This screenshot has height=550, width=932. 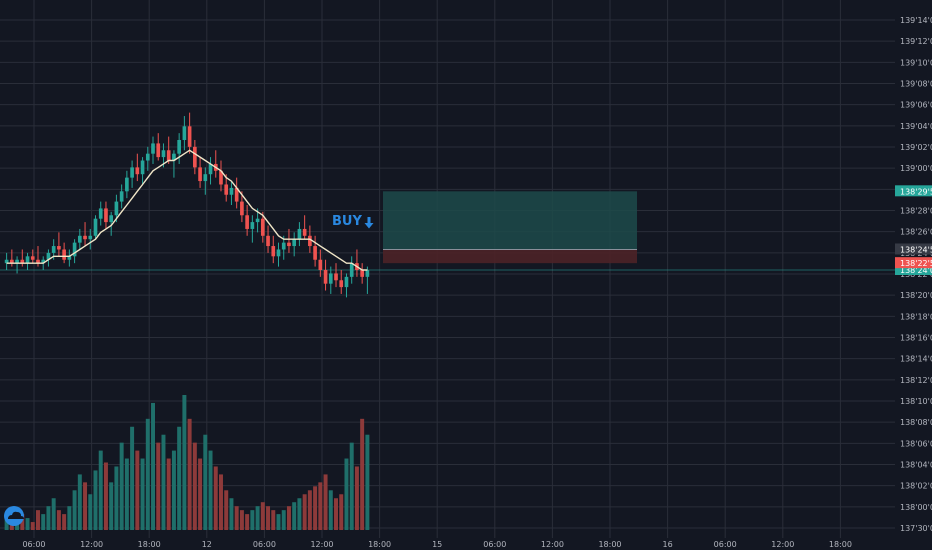 What do you see at coordinates (916, 126) in the screenshot?
I see `y-tick-label: 139'04'0` at bounding box center [916, 126].